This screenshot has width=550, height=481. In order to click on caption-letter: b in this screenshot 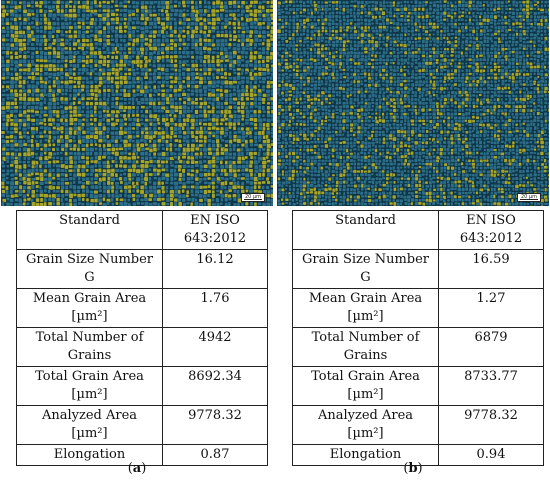, I will do `click(413, 468)`.